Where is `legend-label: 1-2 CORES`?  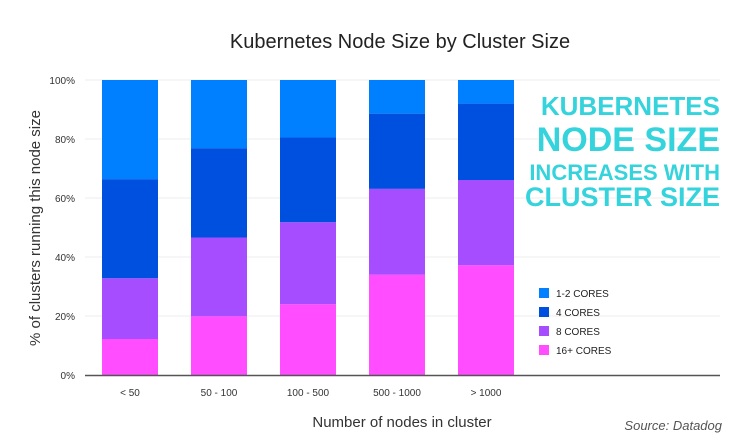 legend-label: 1-2 CORES is located at coordinates (582, 294).